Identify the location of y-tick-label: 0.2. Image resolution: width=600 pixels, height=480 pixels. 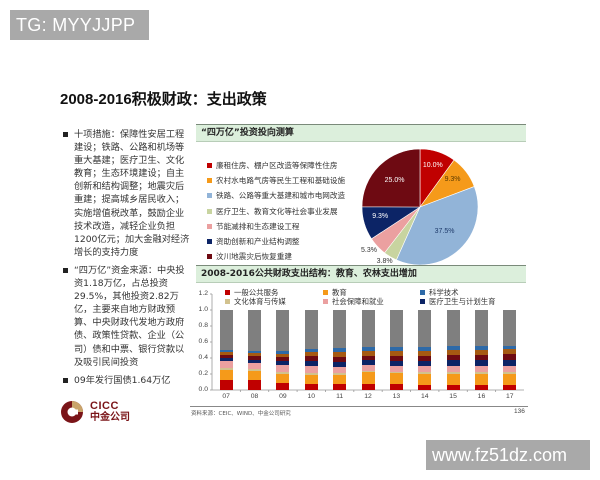
(203, 373).